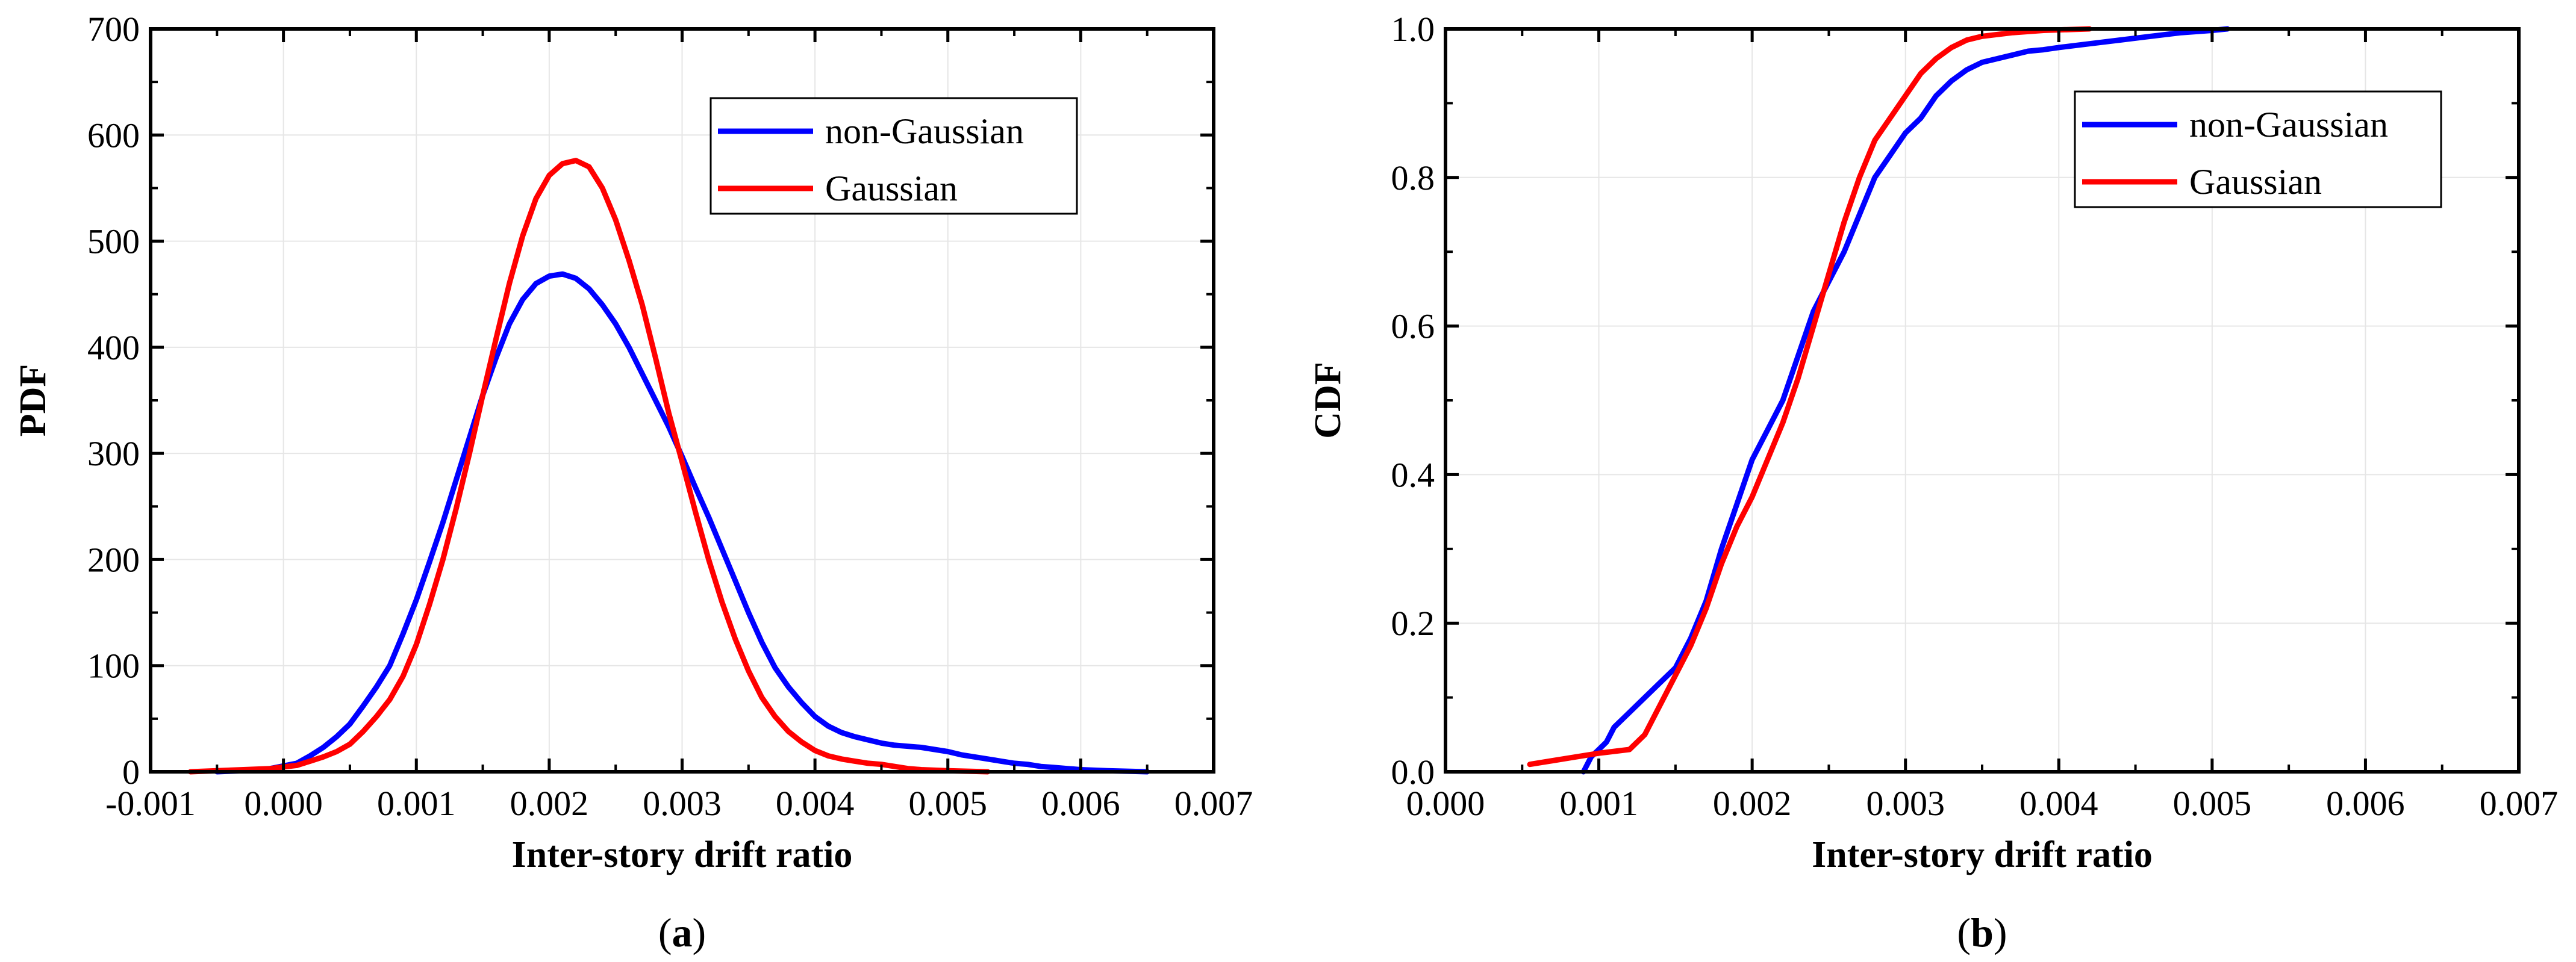 The height and width of the screenshot is (962, 2576). I want to click on panel-b-y-tick-label: 0.8, so click(1413, 177).